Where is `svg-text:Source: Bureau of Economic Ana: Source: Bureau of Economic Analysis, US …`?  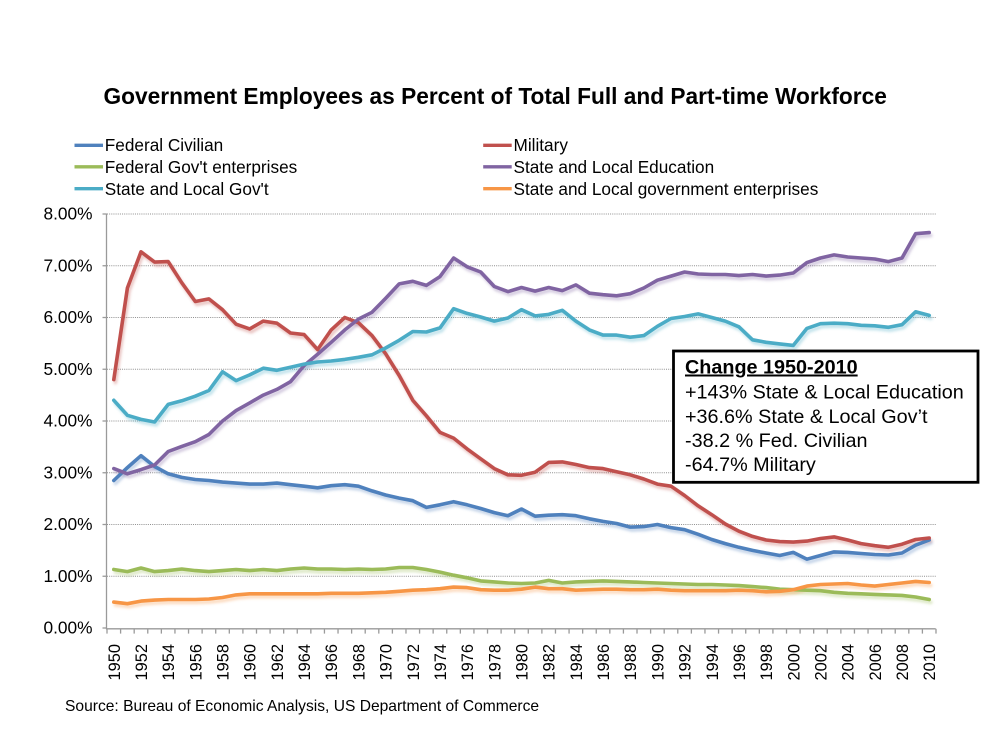
svg-text:Source: Bureau of Economic Ana: Source: Bureau of Economic Analysis, US … is located at coordinates (302, 706).